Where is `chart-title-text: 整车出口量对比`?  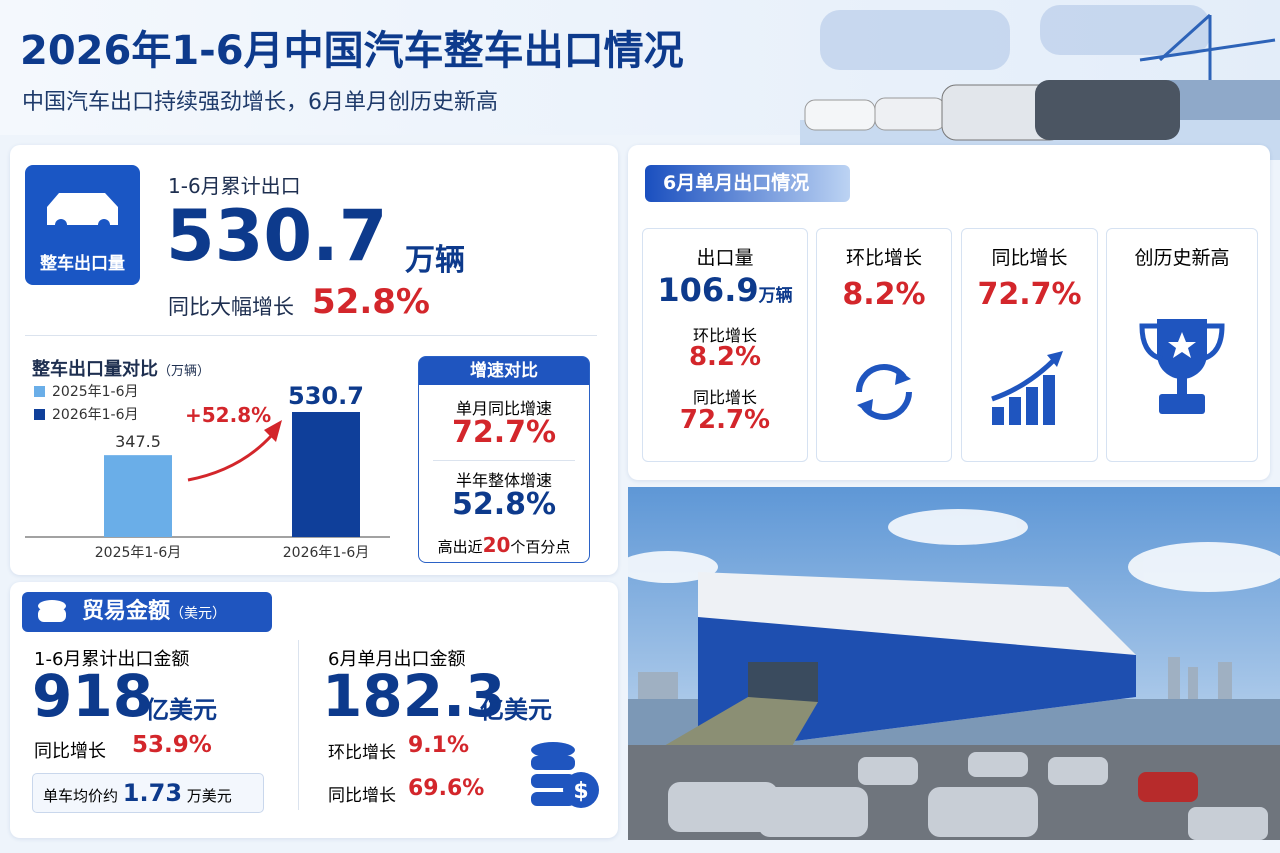 chart-title-text: 整车出口量对比 is located at coordinates (95, 369).